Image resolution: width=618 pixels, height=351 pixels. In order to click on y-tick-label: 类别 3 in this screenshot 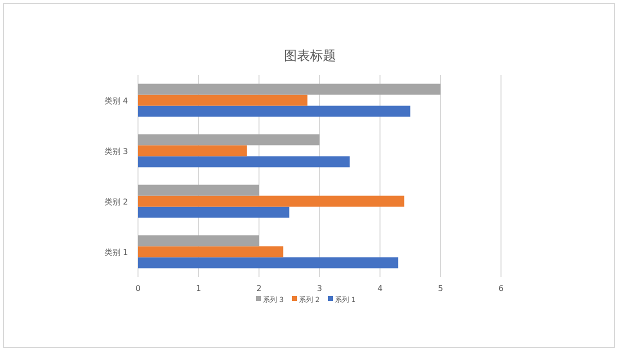, I will do `click(116, 151)`.